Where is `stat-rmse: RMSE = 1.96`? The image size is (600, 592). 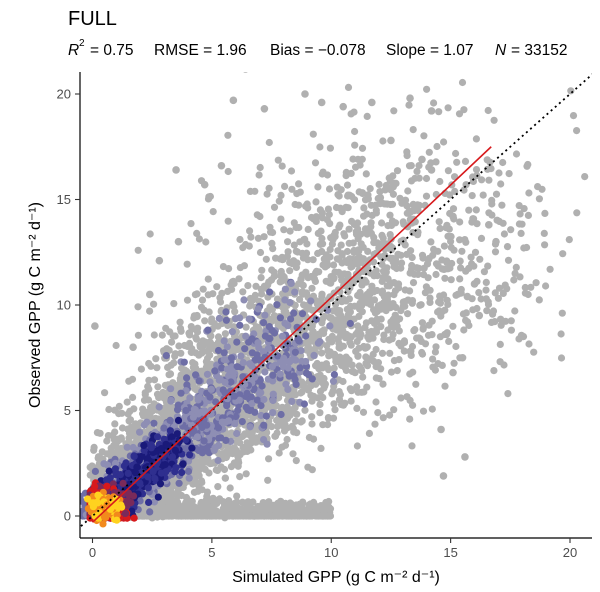 stat-rmse: RMSE = 1.96 is located at coordinates (200, 50).